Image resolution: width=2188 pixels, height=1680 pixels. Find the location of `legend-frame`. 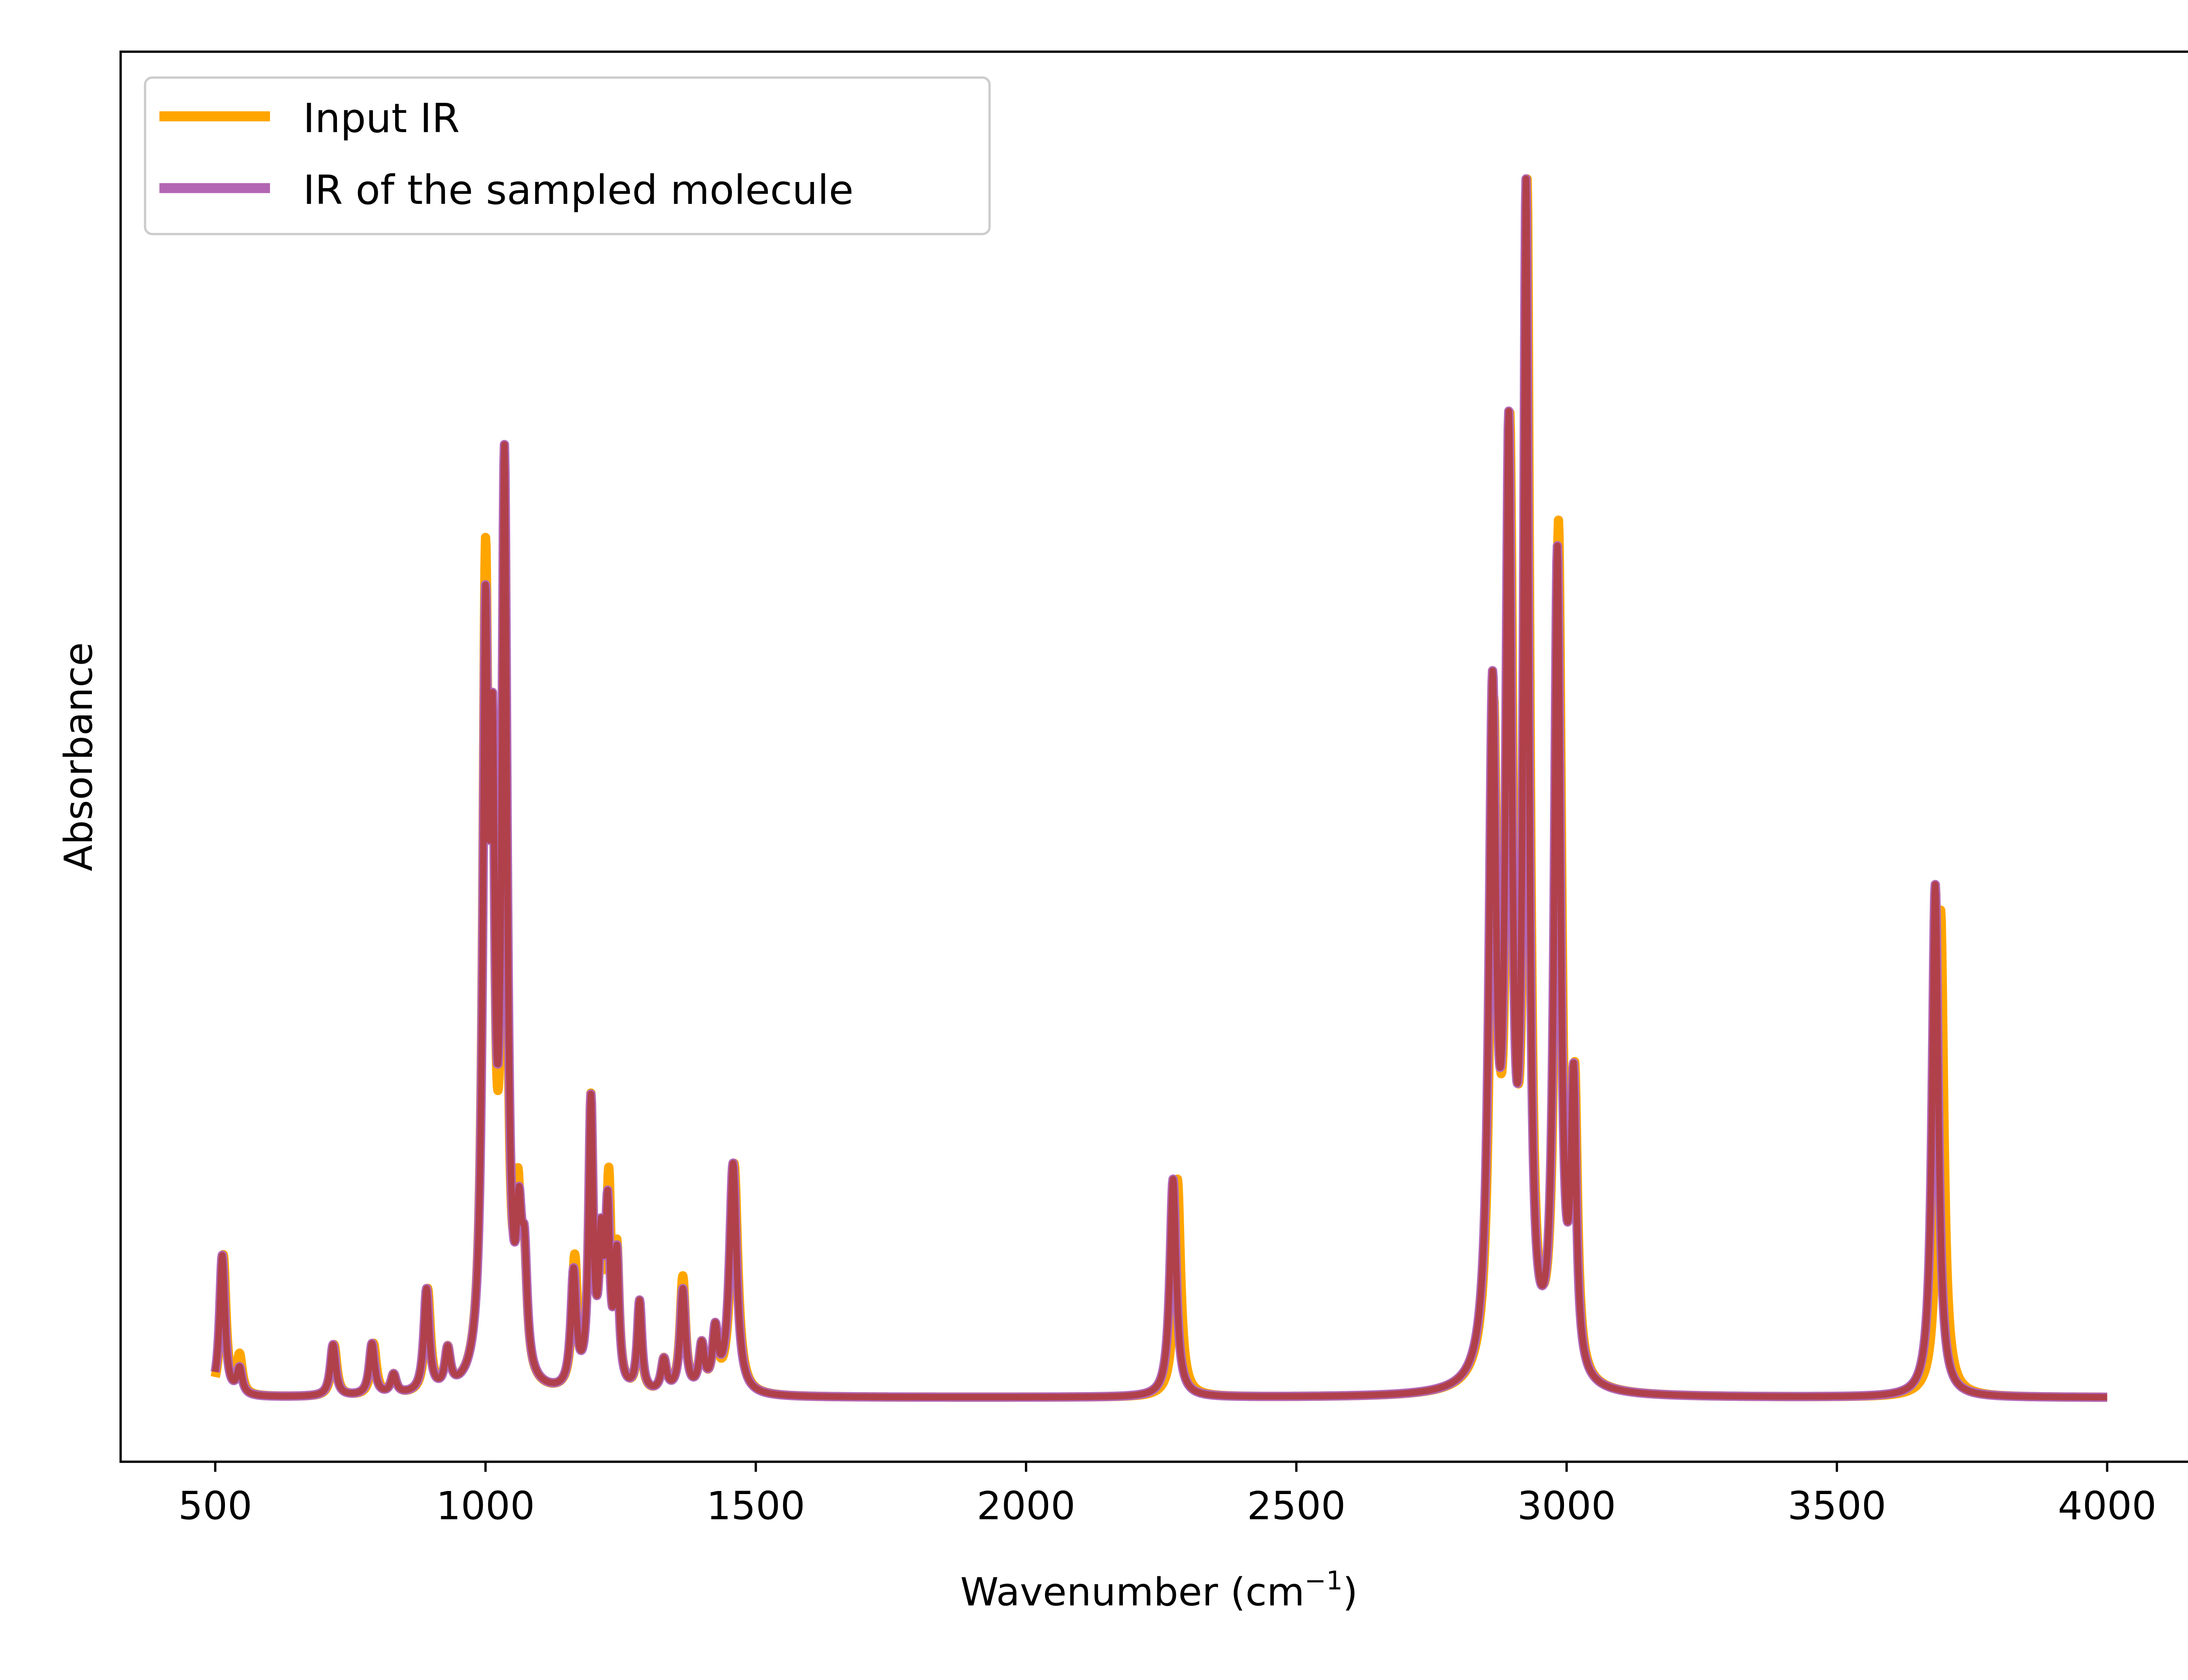

legend-frame is located at coordinates (567, 155).